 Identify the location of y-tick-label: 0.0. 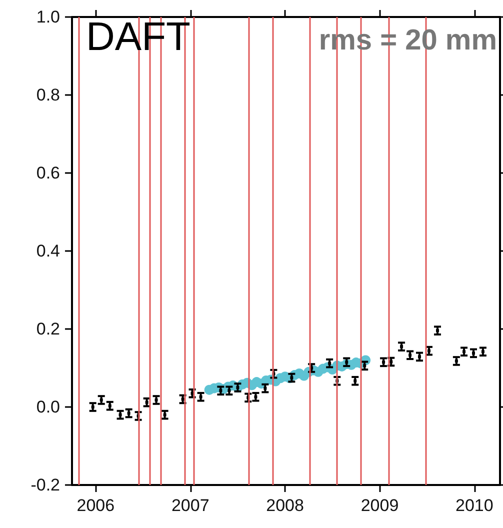
(48, 407).